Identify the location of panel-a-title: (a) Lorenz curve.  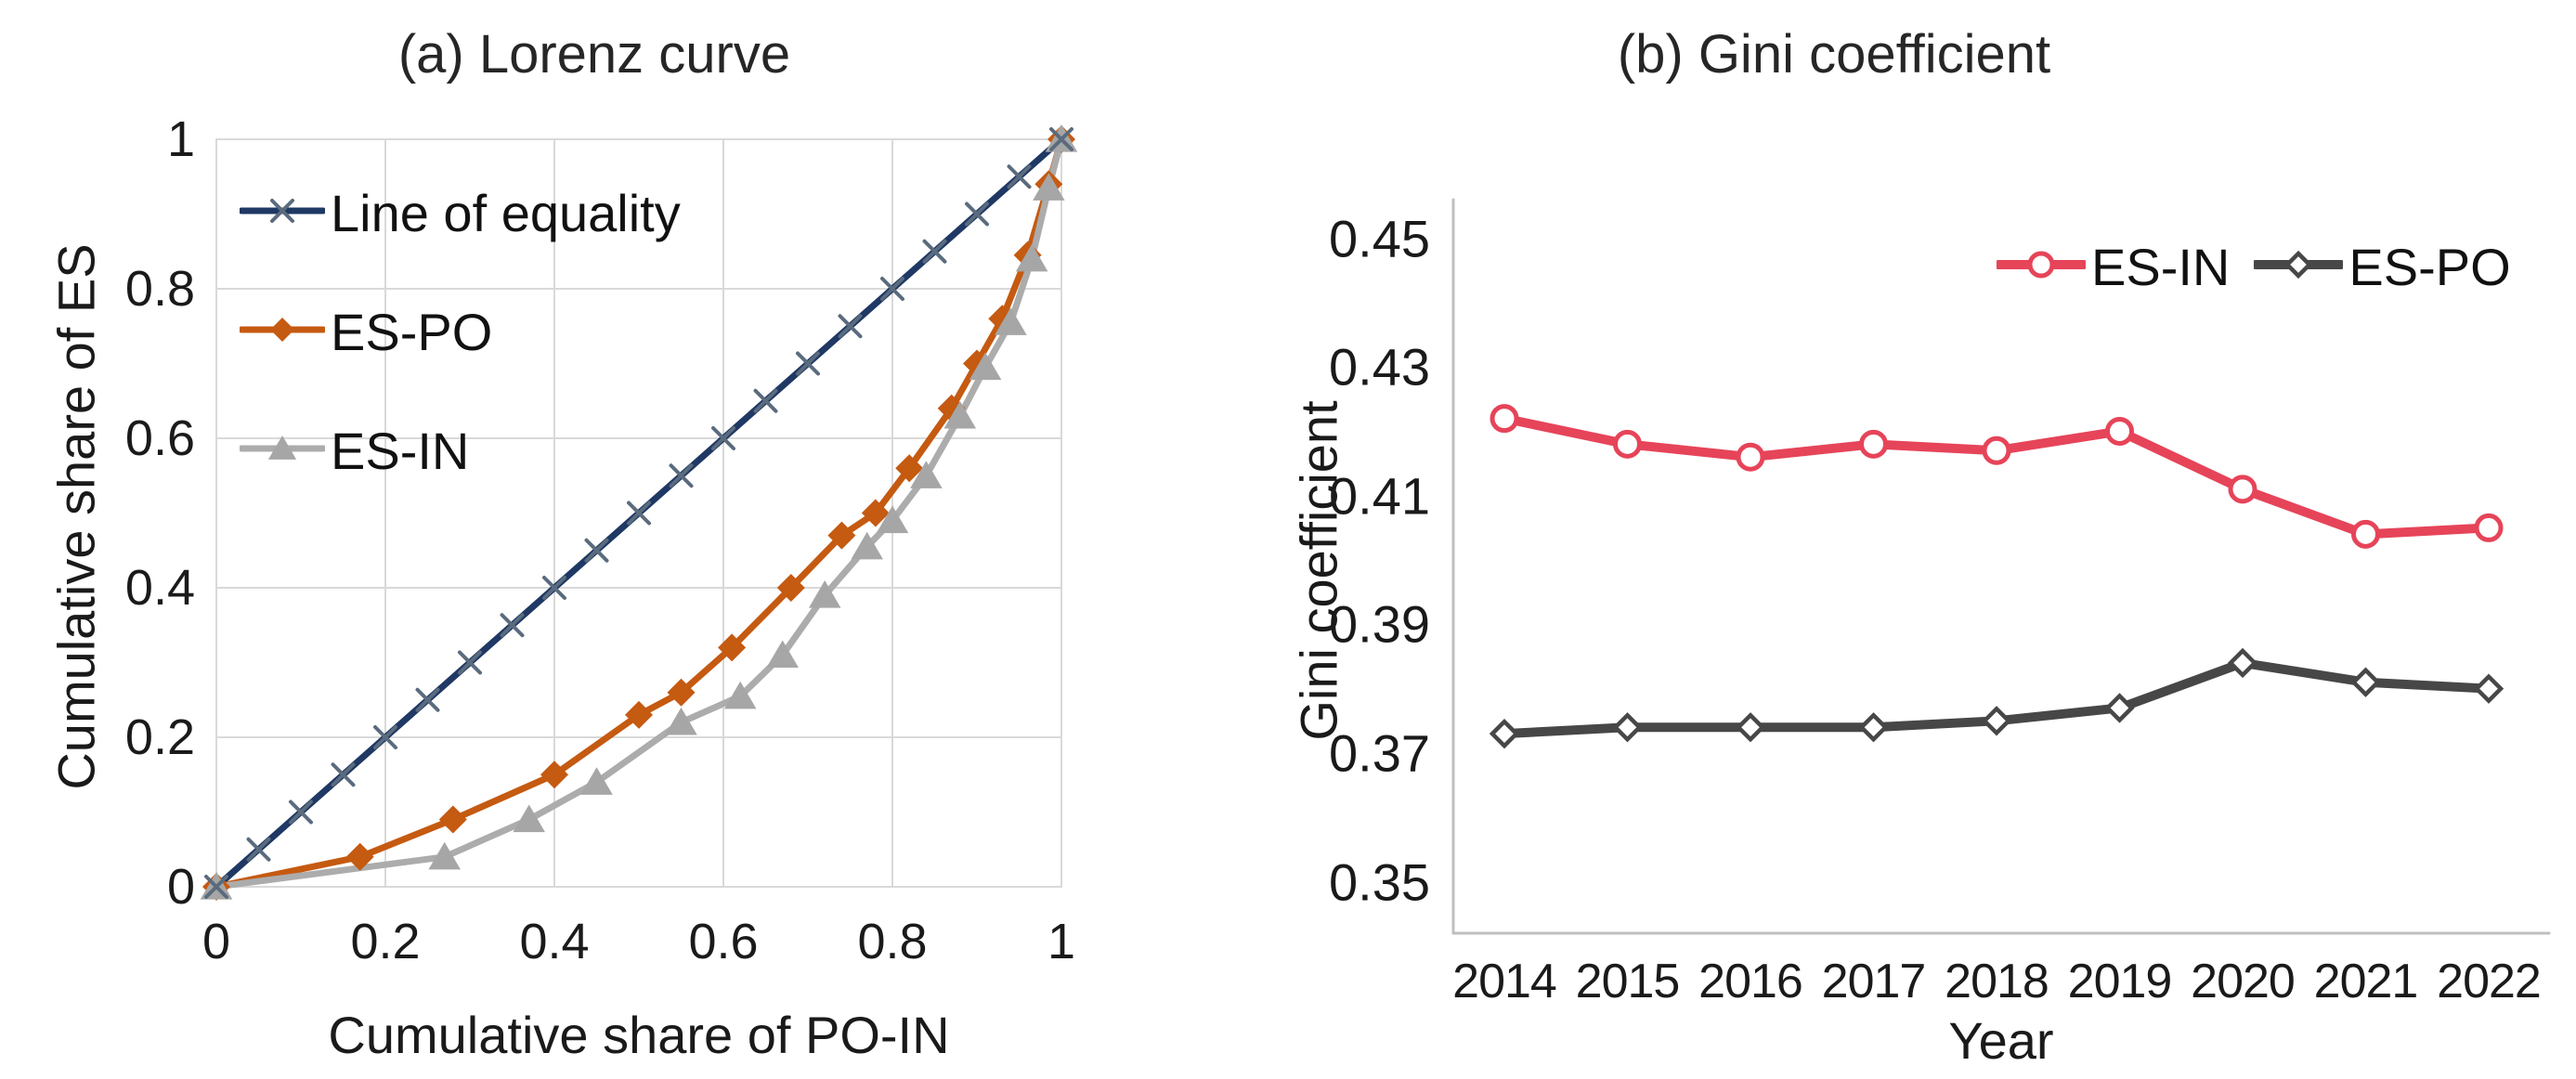
(594, 54).